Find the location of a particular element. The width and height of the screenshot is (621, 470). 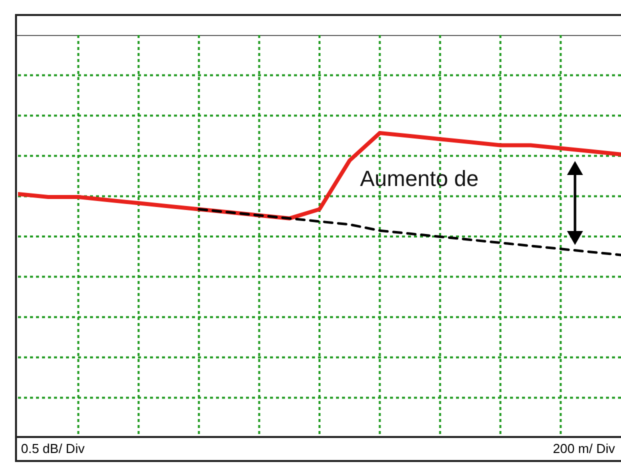

annotation: Aumento de is located at coordinates (419, 179).